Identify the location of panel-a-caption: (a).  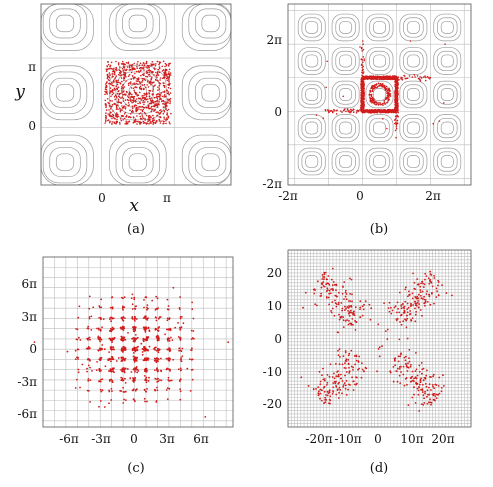
(136, 229).